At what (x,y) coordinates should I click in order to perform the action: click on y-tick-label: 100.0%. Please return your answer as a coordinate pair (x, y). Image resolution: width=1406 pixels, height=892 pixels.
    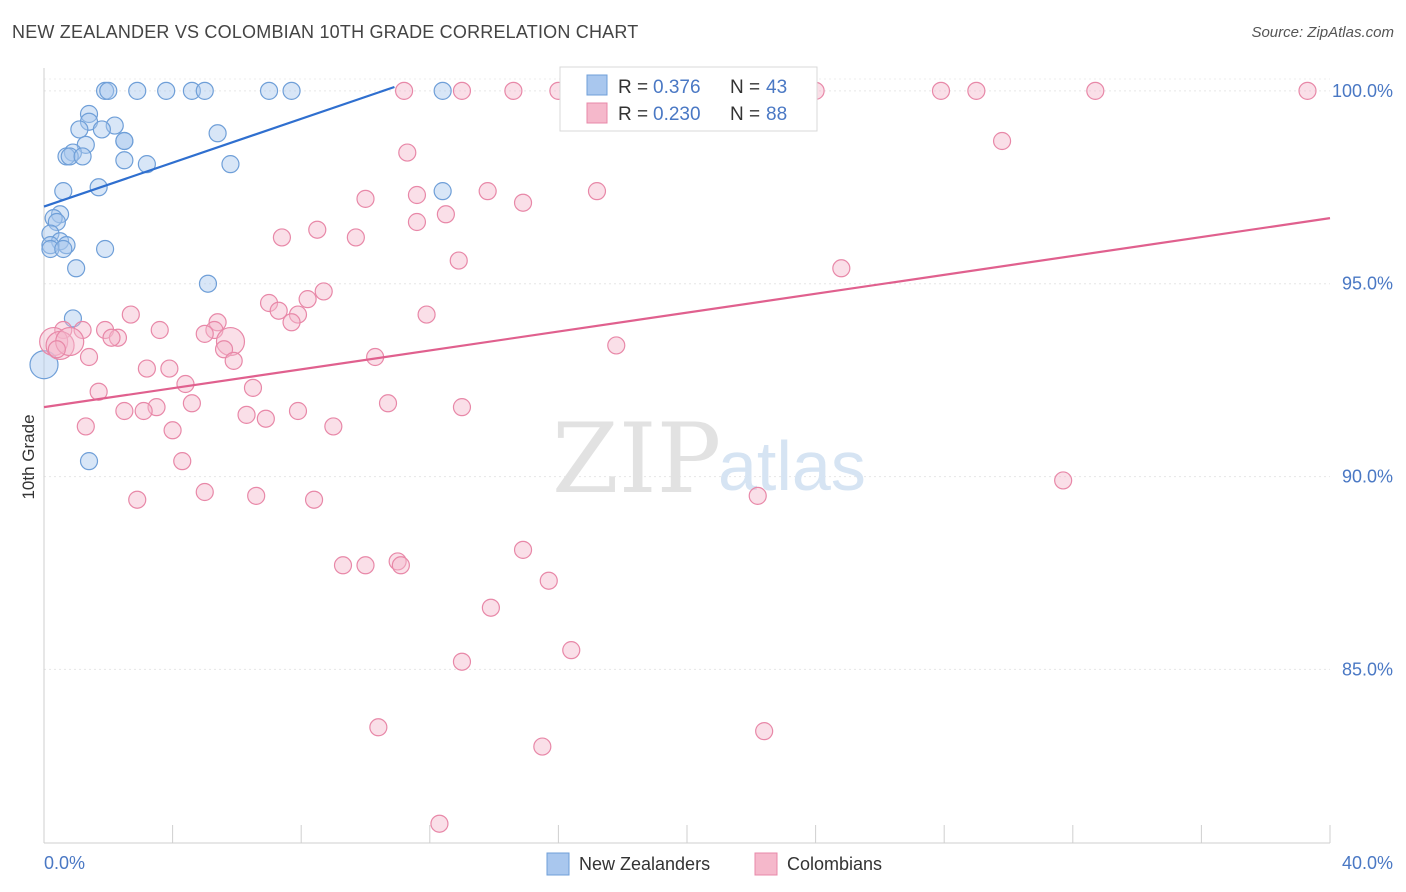
    Looking at the image, I should click on (1362, 91).